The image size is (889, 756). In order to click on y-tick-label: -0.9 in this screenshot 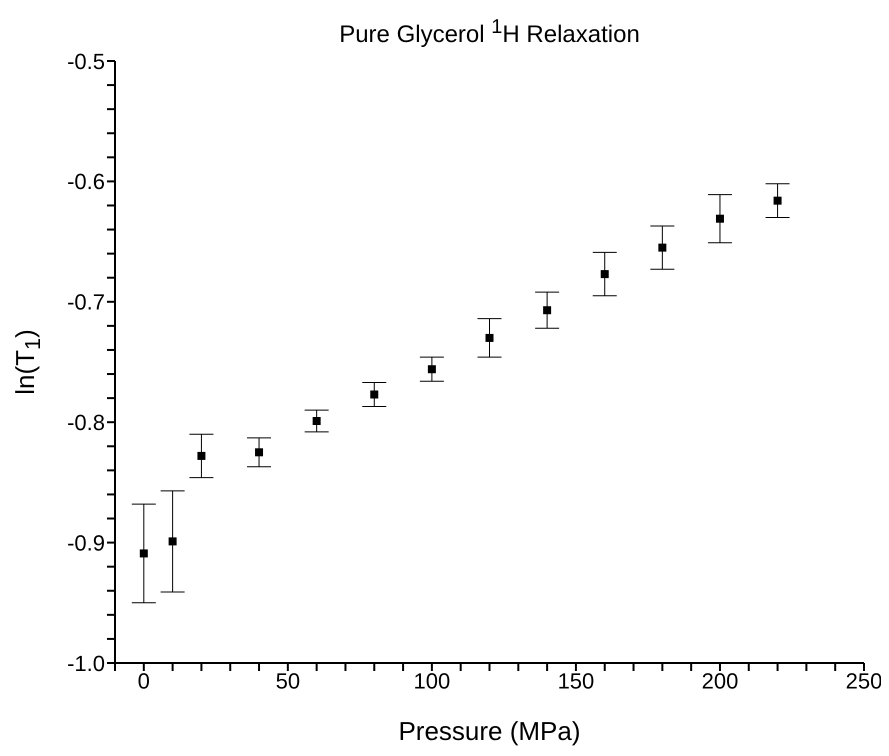, I will do `click(86, 543)`.